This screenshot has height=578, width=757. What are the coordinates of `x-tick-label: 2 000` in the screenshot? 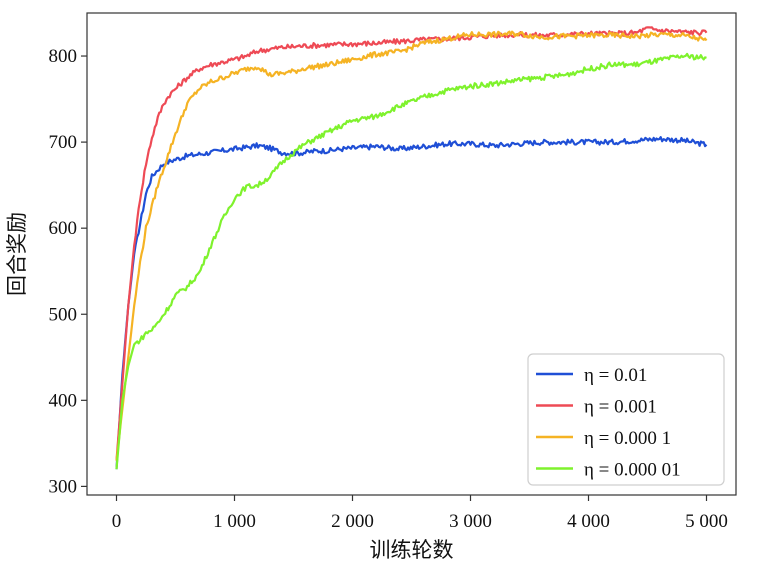 It's located at (352, 521).